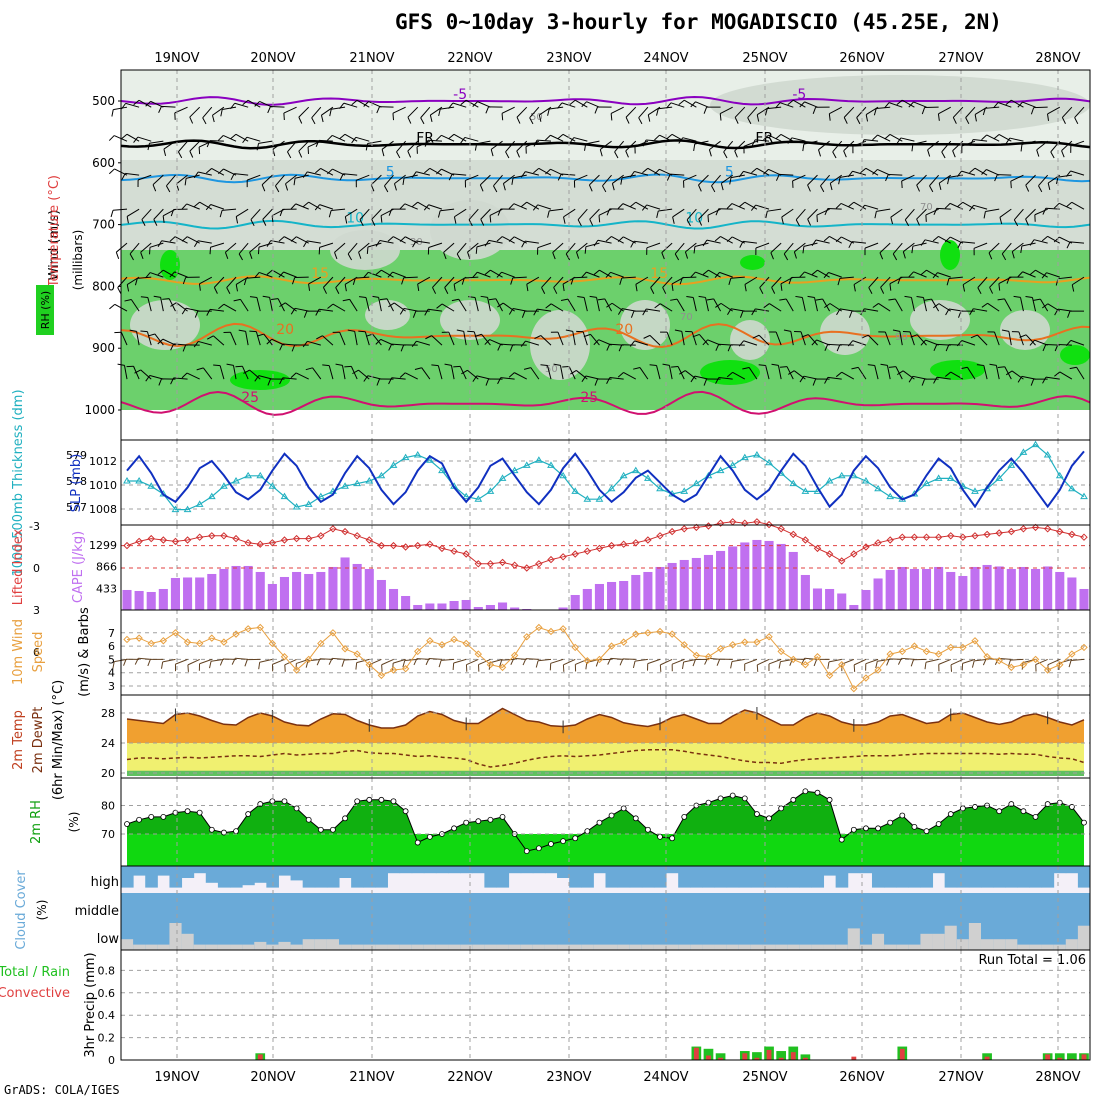 This screenshot has width=1100, height=1100. Describe the element at coordinates (605, 280) in the screenshot. I see `isotherm-line` at that location.